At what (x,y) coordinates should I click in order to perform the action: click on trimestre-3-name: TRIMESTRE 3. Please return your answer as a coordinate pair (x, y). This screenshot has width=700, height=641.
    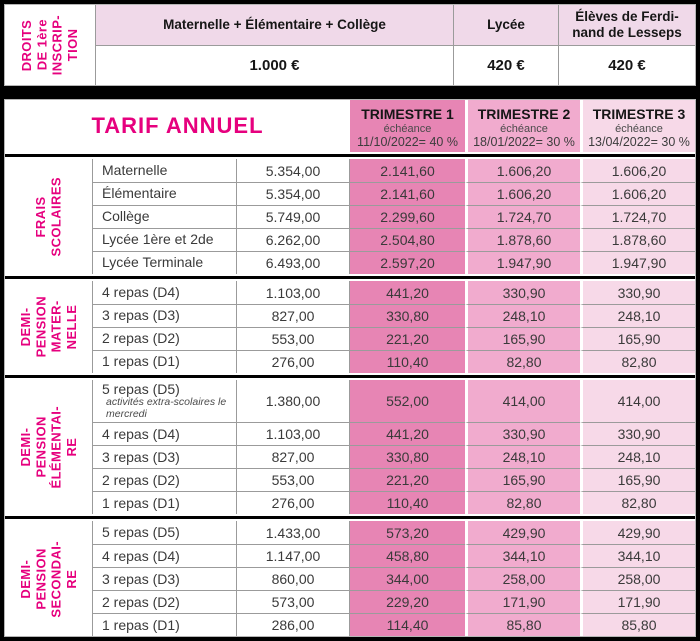
    Looking at the image, I should click on (639, 113).